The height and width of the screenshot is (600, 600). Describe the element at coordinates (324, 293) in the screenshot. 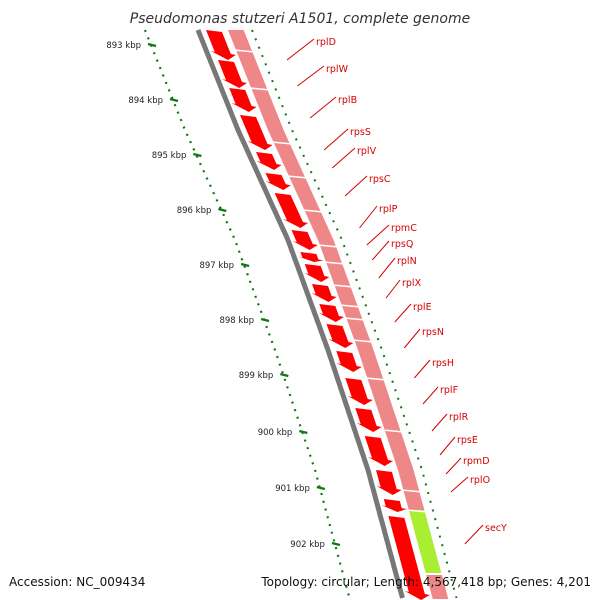

I see `gene-arrow-rplX` at that location.